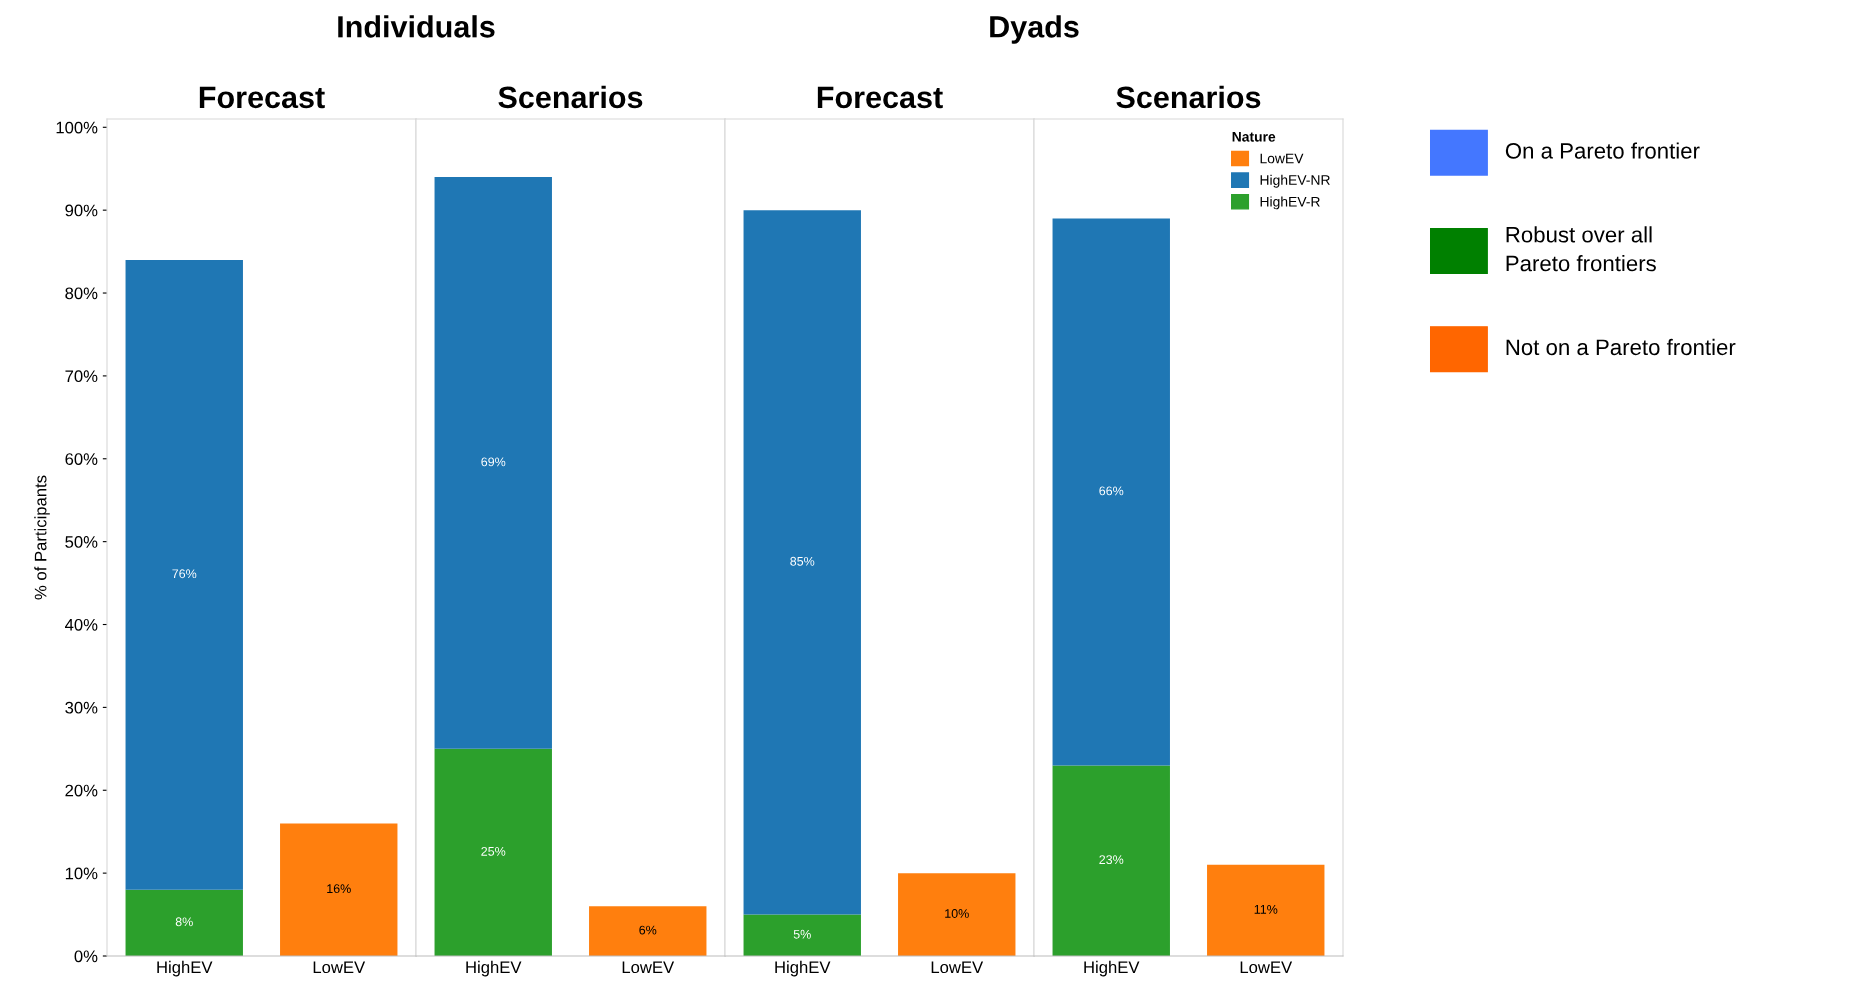 This screenshot has height=992, width=1866. Describe the element at coordinates (493, 462) in the screenshot. I see `data-label: 69%` at that location.